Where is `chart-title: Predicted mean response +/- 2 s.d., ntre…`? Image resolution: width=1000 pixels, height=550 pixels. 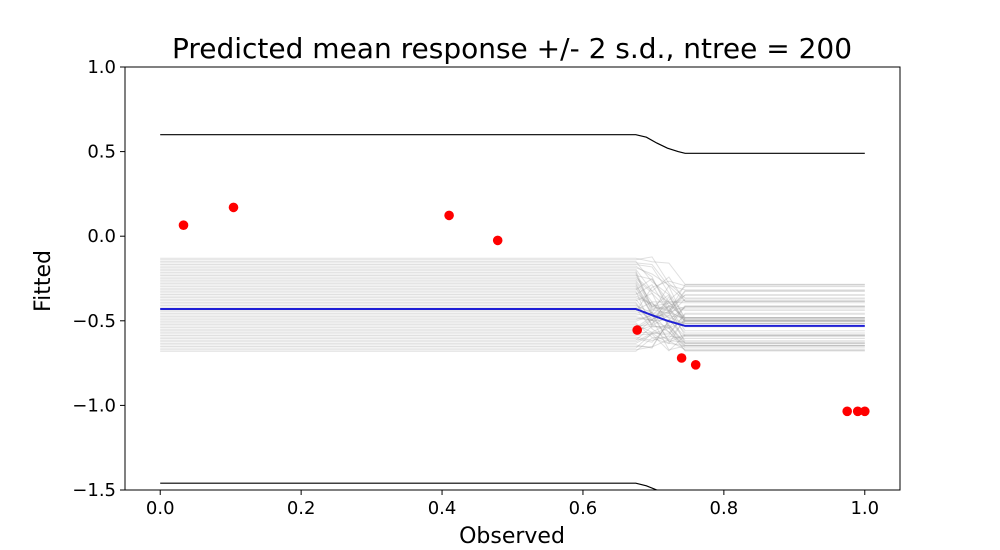 chart-title: Predicted mean response +/- 2 s.d., ntre… is located at coordinates (512, 48).